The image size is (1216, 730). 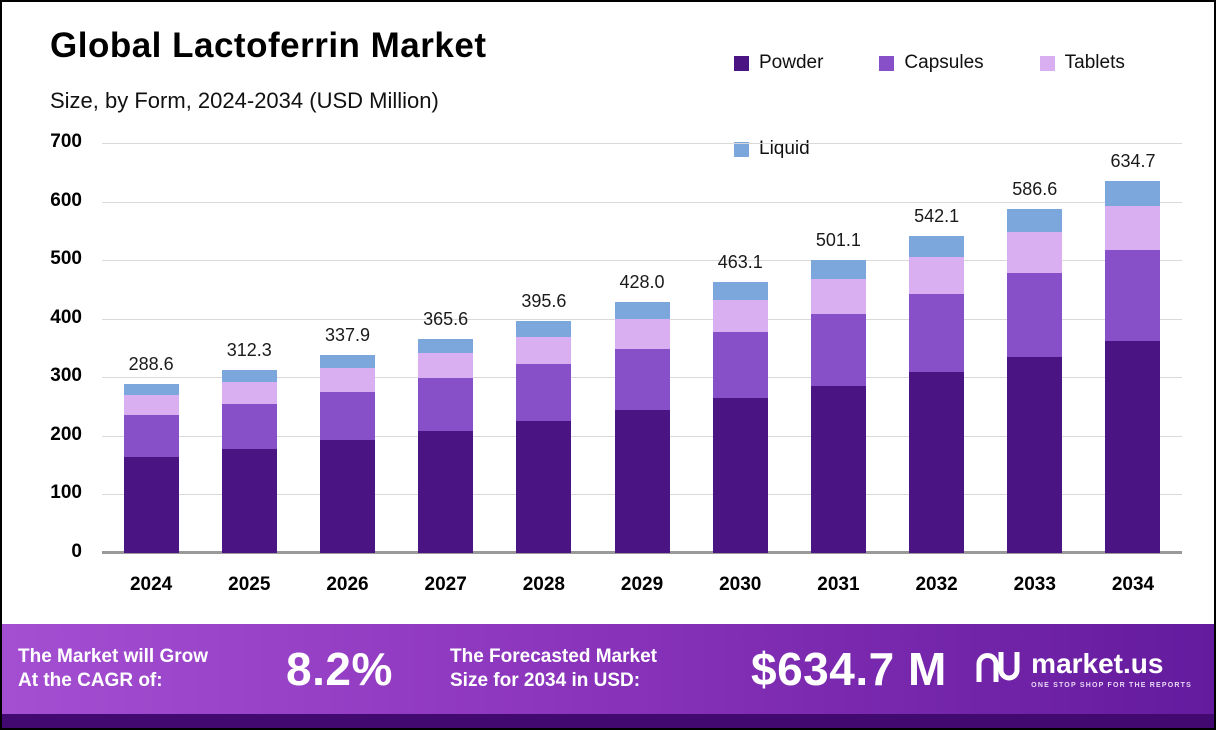 What do you see at coordinates (151, 348) in the screenshot?
I see `bar-2024: 288.6` at bounding box center [151, 348].